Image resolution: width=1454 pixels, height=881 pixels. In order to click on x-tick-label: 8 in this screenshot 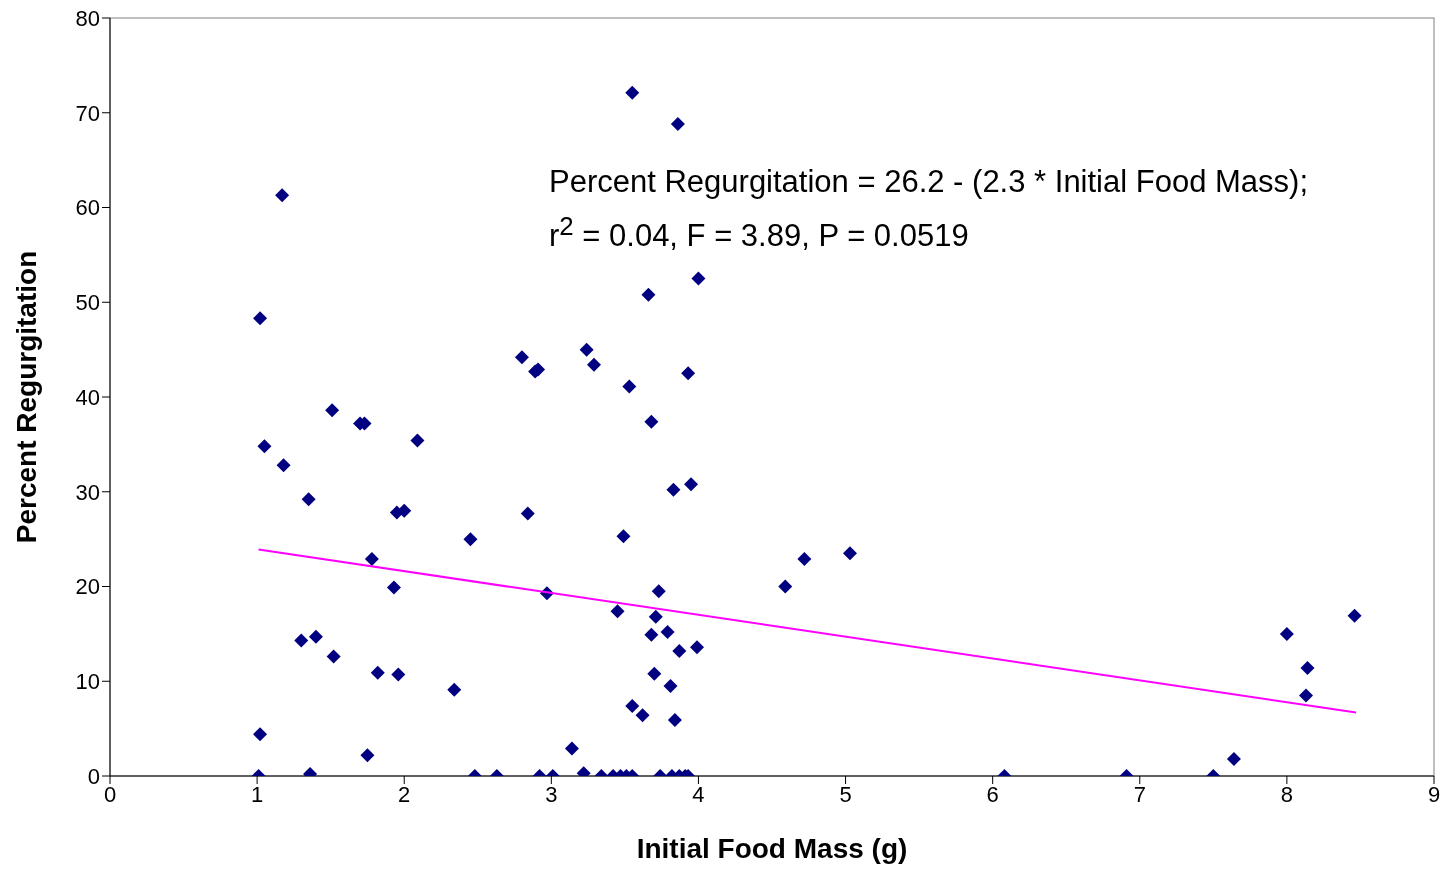, I will do `click(1287, 794)`.